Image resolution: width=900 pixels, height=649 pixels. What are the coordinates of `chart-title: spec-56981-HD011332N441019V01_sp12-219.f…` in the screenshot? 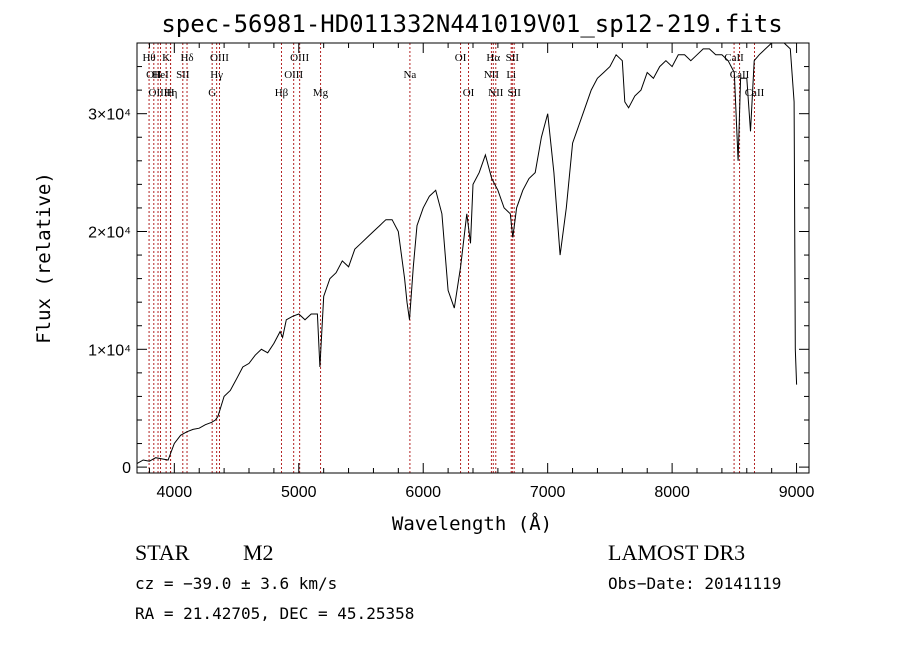 It's located at (471, 24).